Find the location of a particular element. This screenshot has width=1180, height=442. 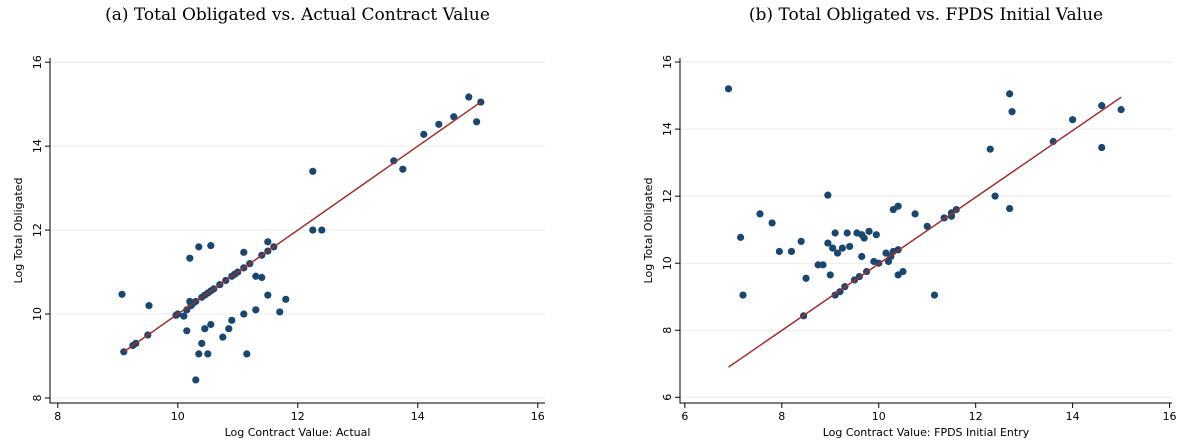

y-tick-label: 8 is located at coordinates (37, 397).